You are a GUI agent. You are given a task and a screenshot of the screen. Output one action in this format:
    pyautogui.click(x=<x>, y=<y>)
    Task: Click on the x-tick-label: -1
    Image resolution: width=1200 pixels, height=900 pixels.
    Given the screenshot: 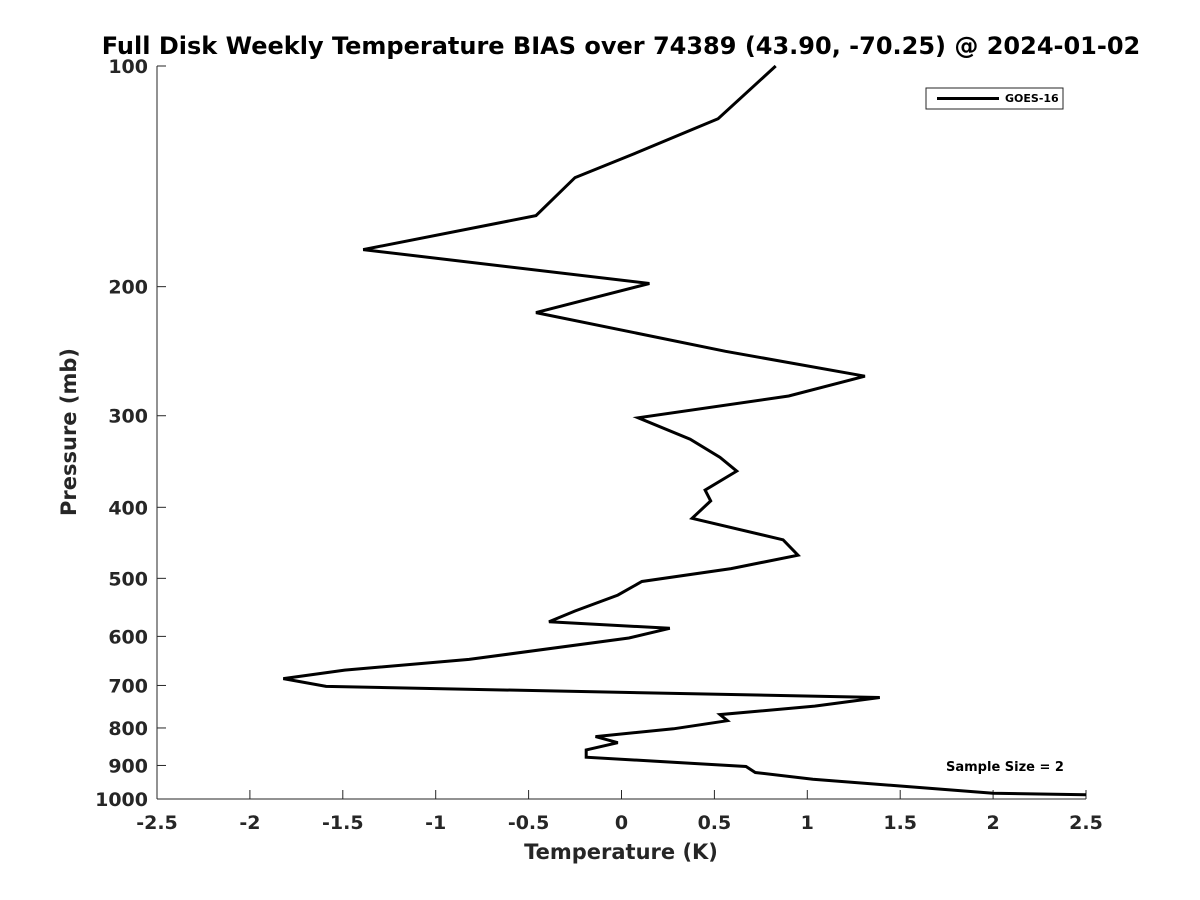 What is the action you would take?
    pyautogui.click(x=435, y=823)
    